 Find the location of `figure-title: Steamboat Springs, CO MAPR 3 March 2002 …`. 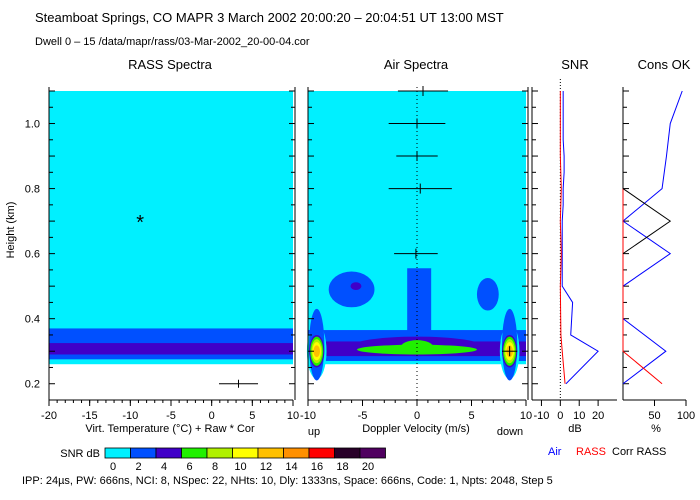

figure-title: Steamboat Springs, CO MAPR 3 March 2002 … is located at coordinates (269, 17).